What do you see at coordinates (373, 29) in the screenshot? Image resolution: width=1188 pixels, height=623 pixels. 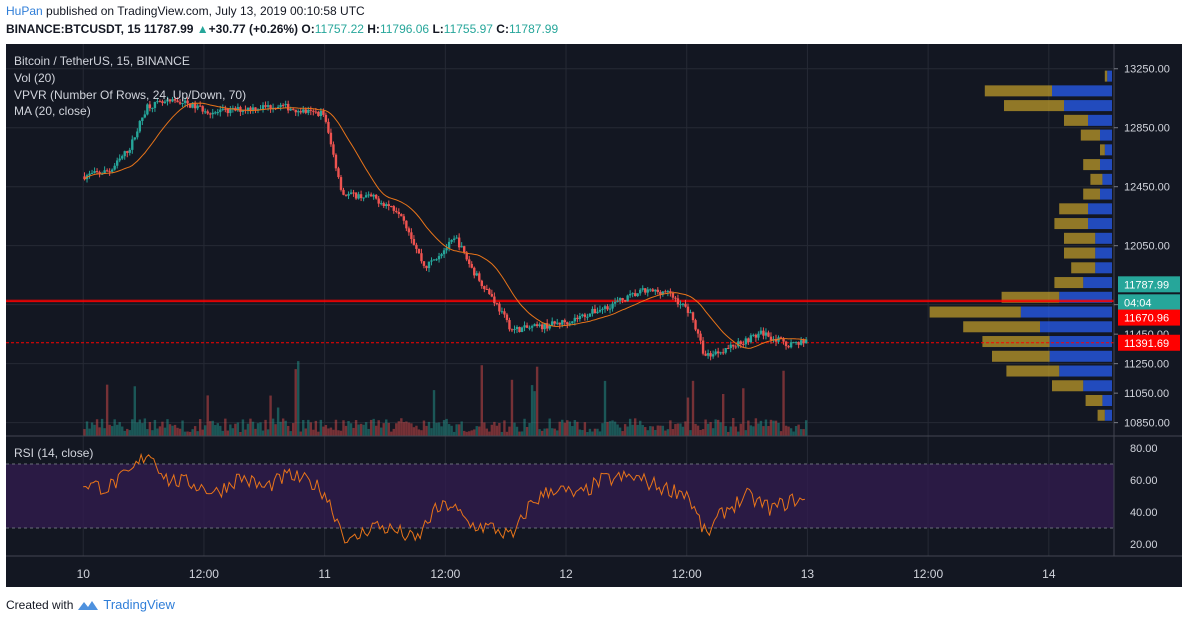 I see `high-label: H:` at bounding box center [373, 29].